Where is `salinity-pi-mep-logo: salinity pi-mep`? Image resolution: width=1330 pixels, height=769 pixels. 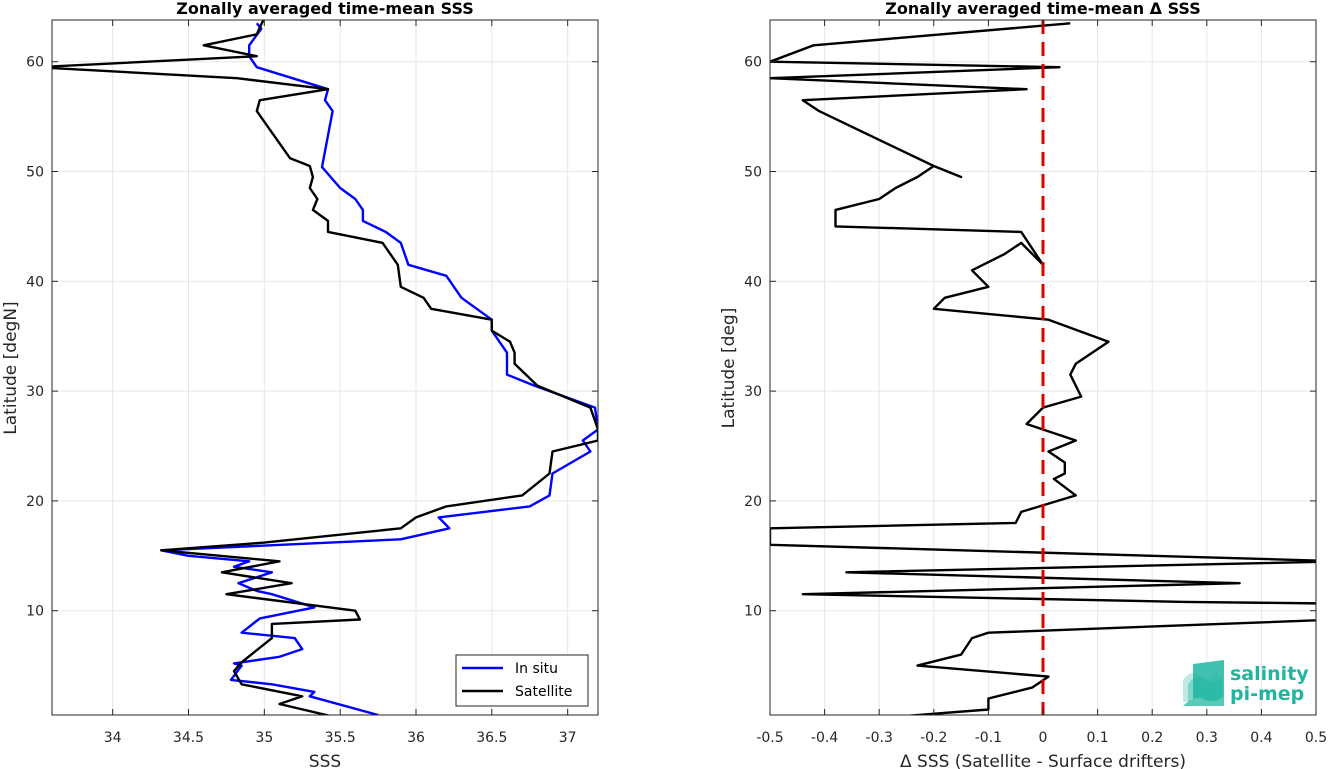
salinity-pi-mep-logo: salinity pi-mep is located at coordinates (1246, 683).